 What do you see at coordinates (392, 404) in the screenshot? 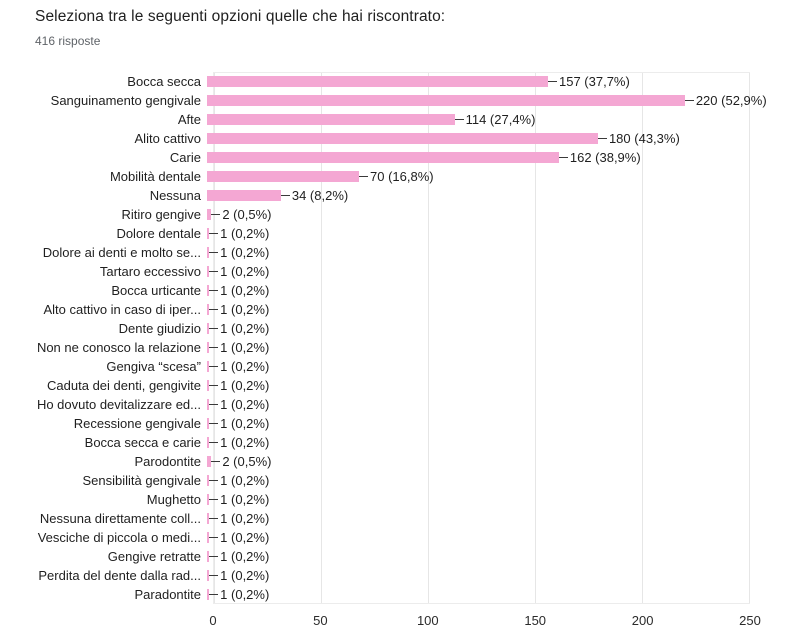
I see `bar-row: Ho dovuto devitalizzare ed... 1 (0,2%)` at bounding box center [392, 404].